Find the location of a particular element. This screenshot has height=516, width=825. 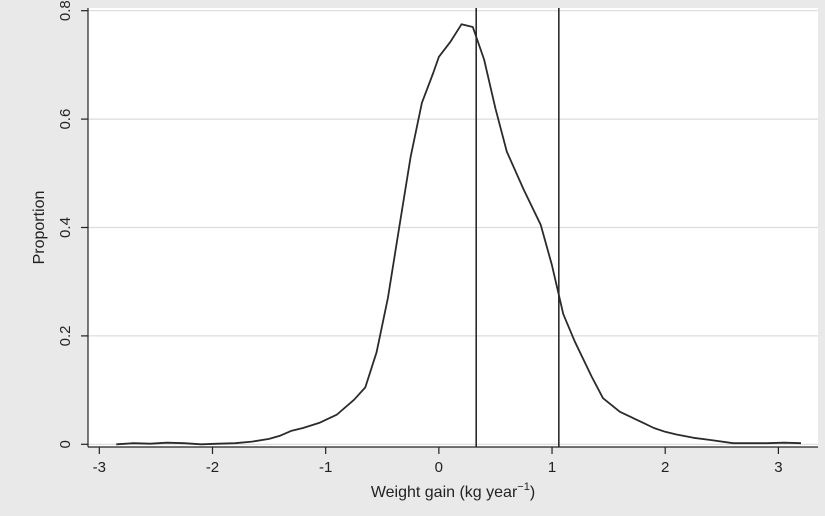

x-axis-title-superscript: −1 is located at coordinates (523, 487).